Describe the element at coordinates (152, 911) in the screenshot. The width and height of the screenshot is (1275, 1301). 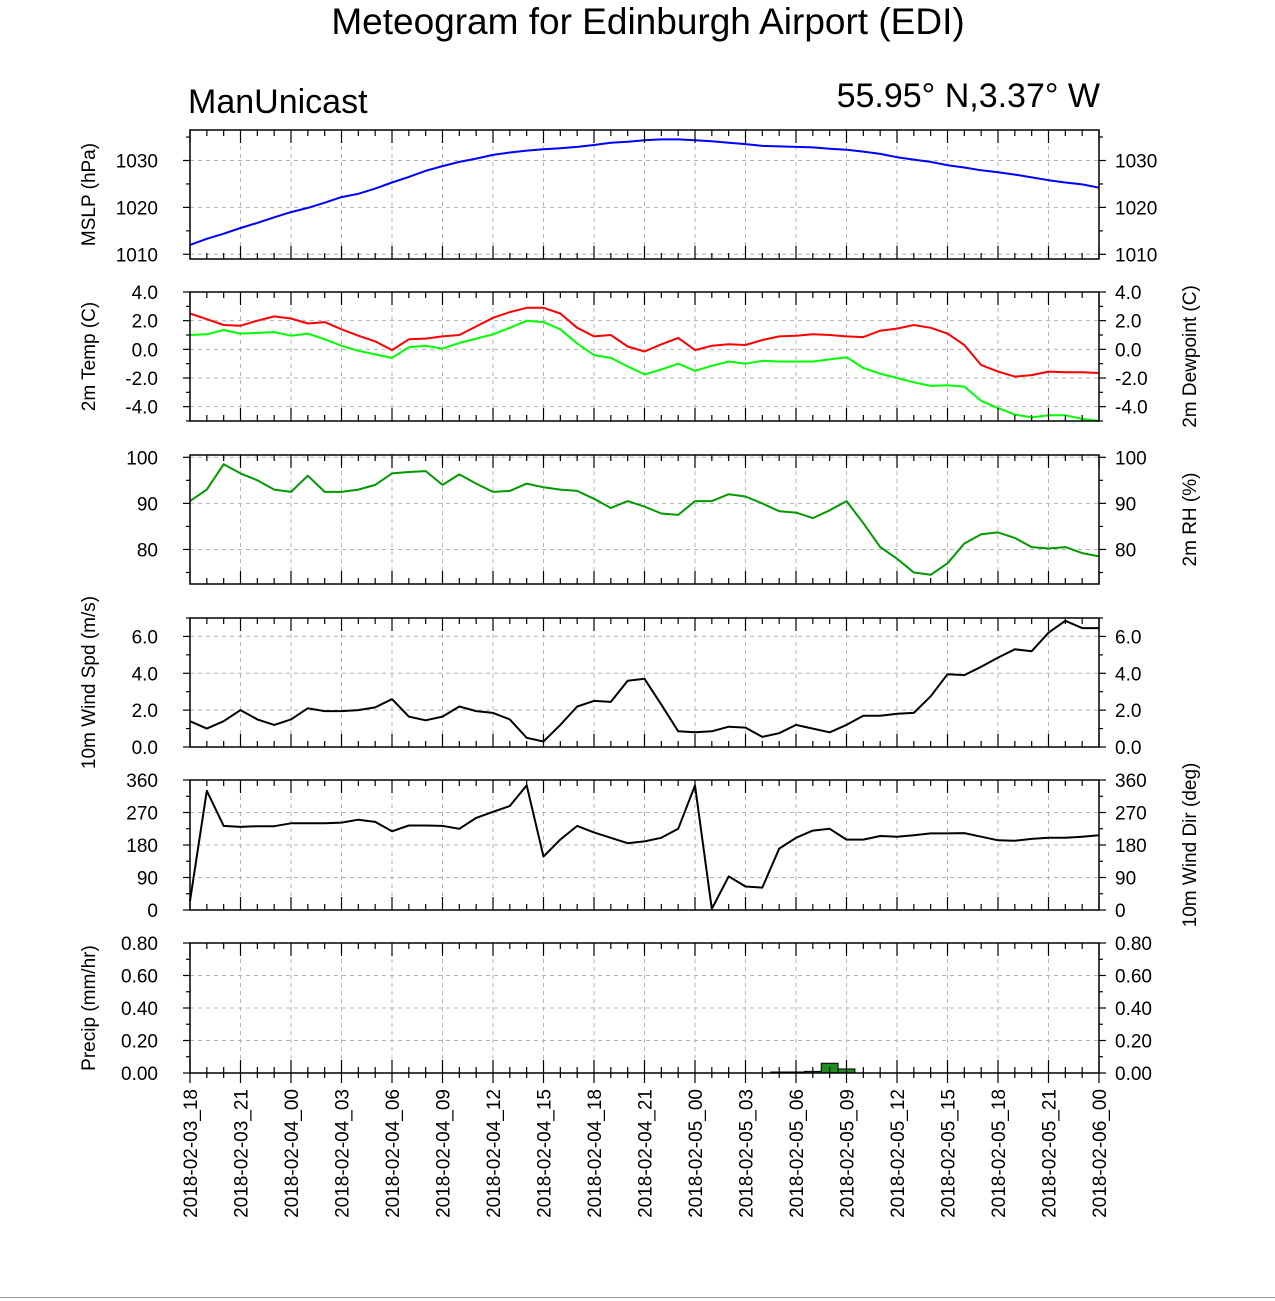
I see `y-tick-label-left: 0` at that location.